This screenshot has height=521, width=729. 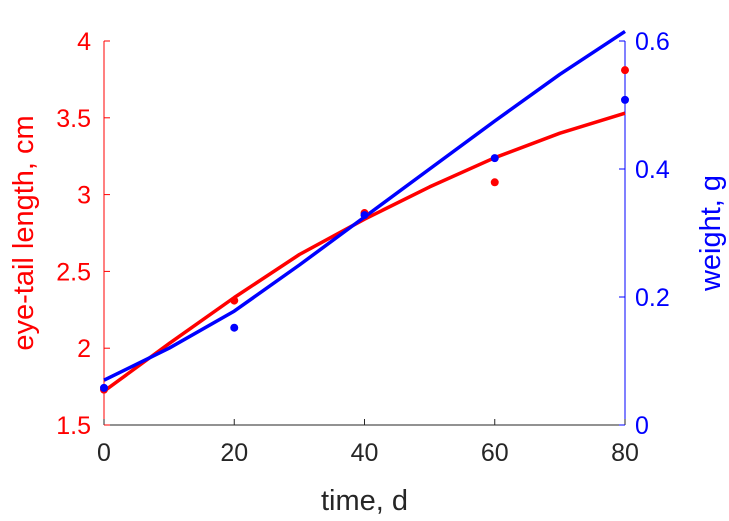 I want to click on y-right-tick-label: 0.6, so click(x=652, y=42).